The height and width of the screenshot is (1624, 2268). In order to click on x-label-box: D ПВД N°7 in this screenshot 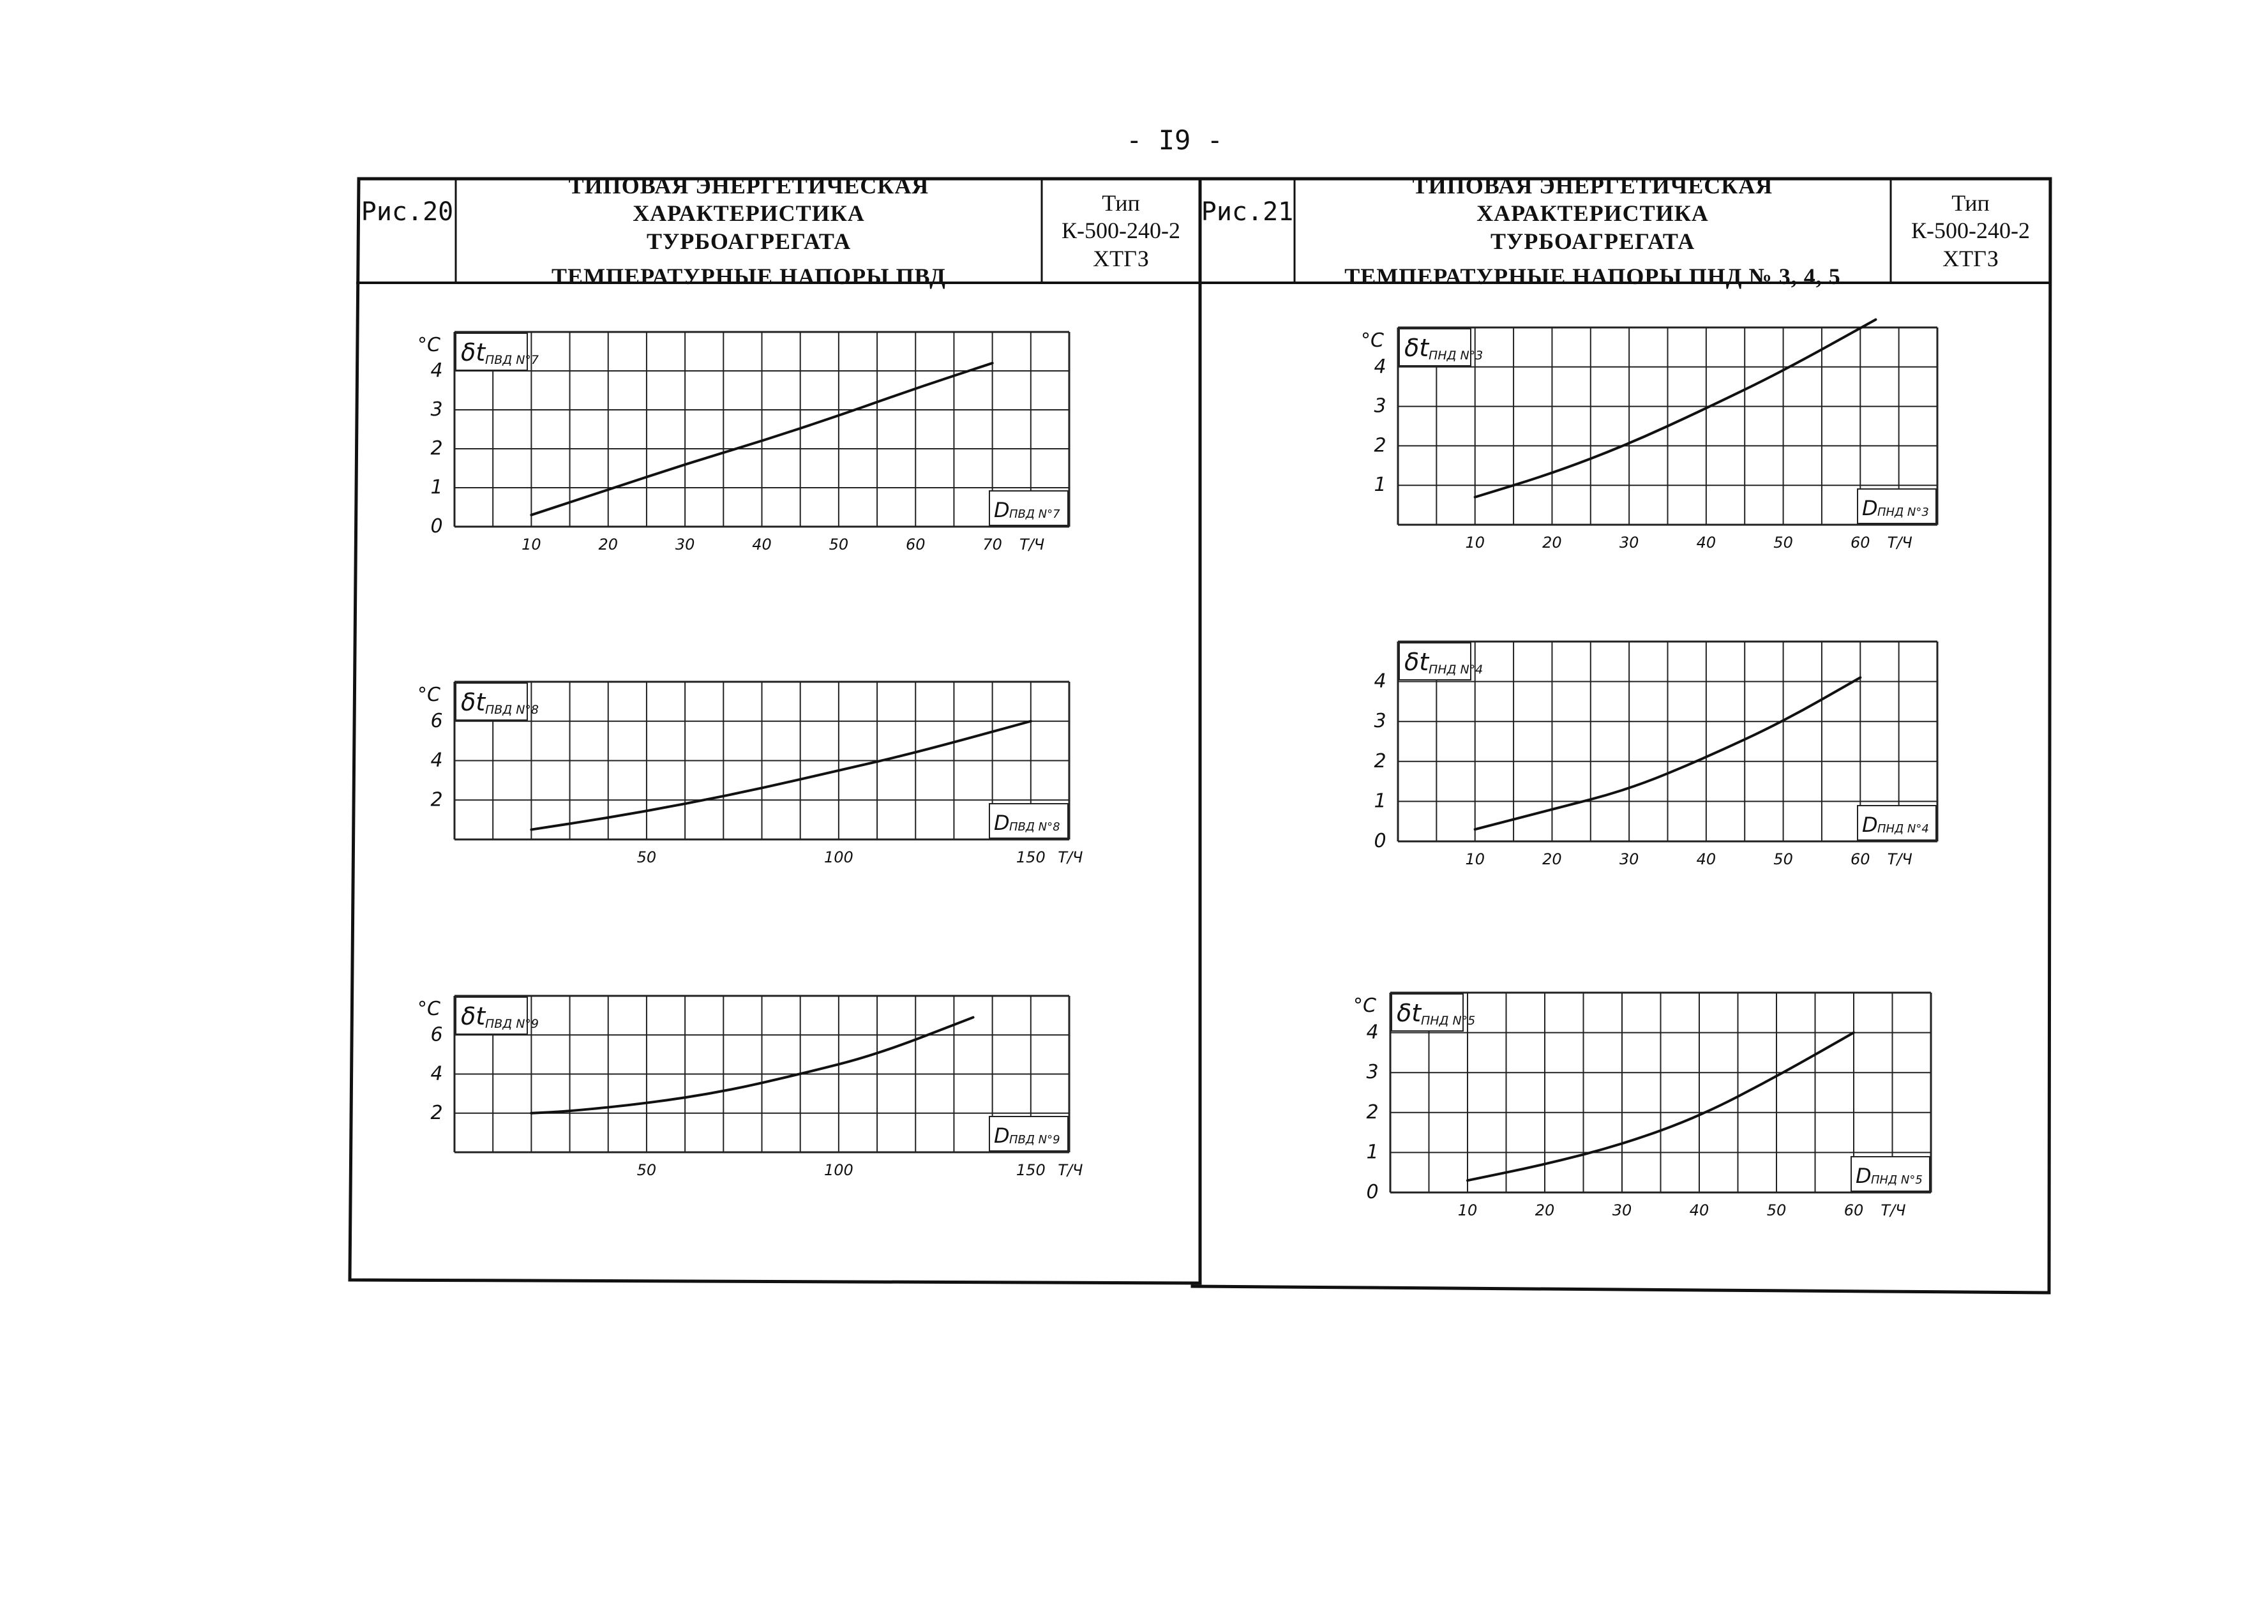, I will do `click(1029, 508)`.